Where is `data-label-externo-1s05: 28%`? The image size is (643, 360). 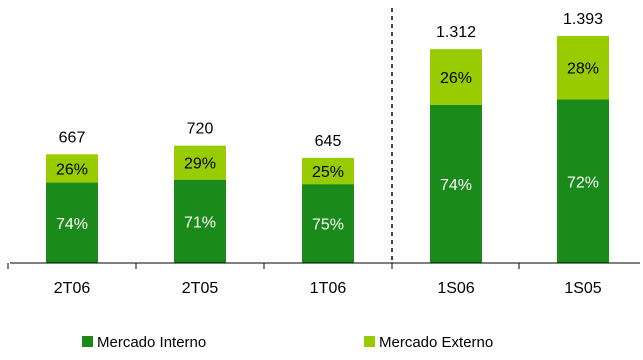 data-label-externo-1s05: 28% is located at coordinates (583, 69).